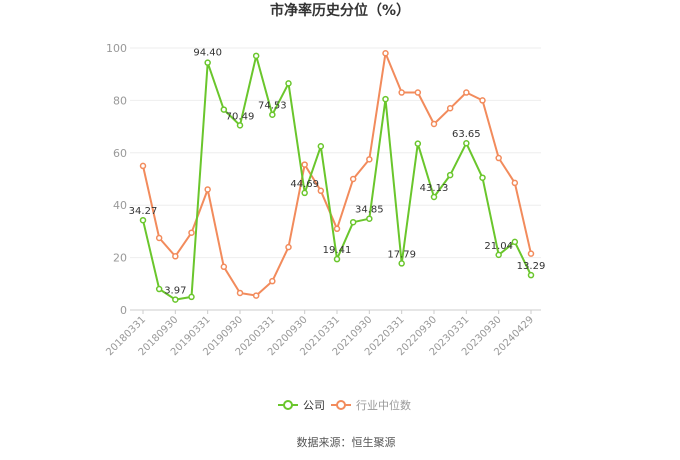  I want to click on data-label-company: 74.53, so click(272, 106).